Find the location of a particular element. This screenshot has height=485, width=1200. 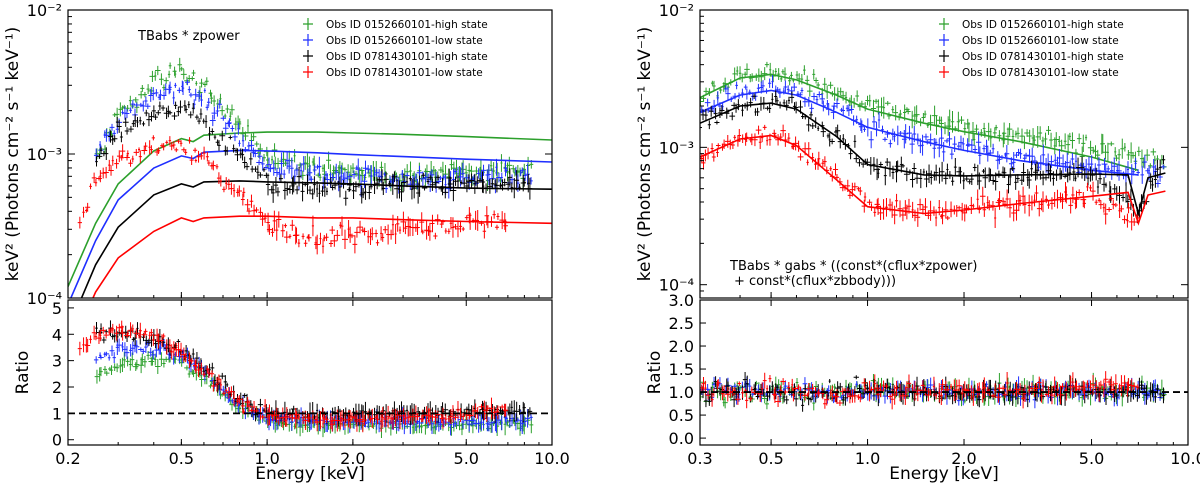

ratio-y-tick-label: 2.5 is located at coordinates (681, 323).